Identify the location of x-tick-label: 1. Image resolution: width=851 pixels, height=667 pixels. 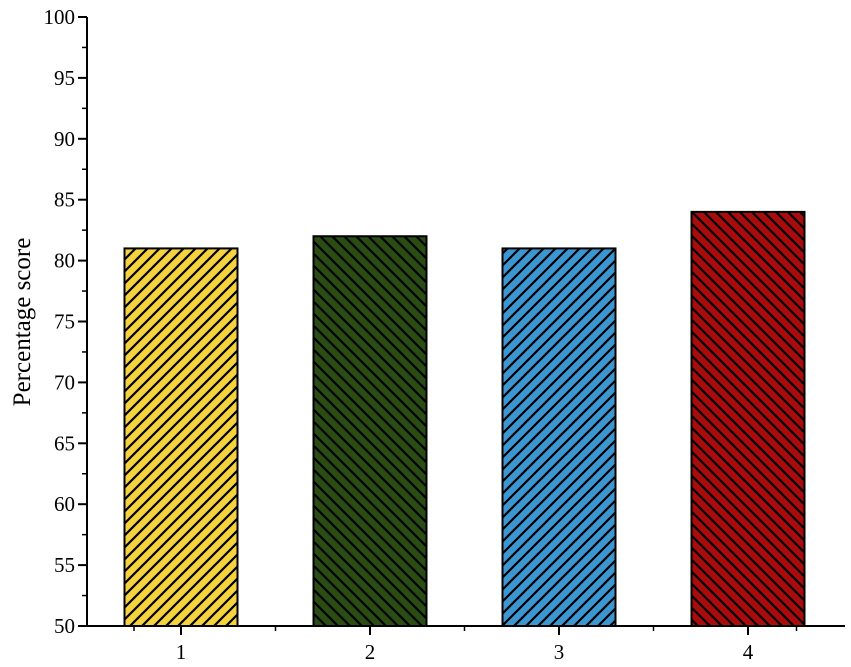
(181, 652).